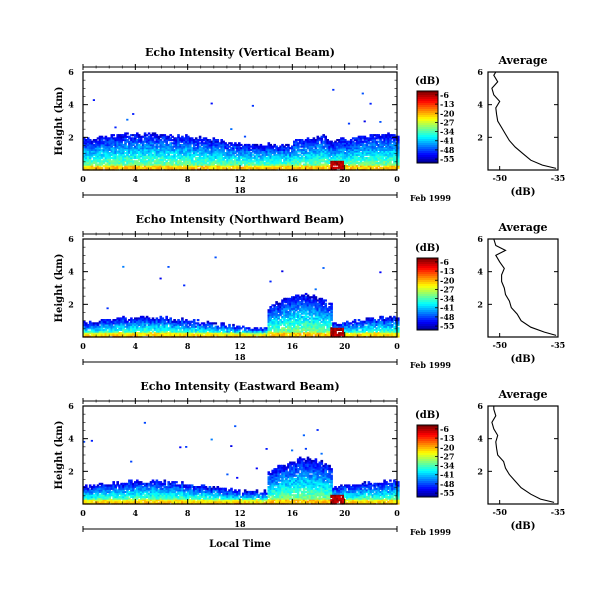 Image resolution: width=615 pixels, height=598 pixels. I want to click on y-axis-label: Height (km), so click(59, 288).